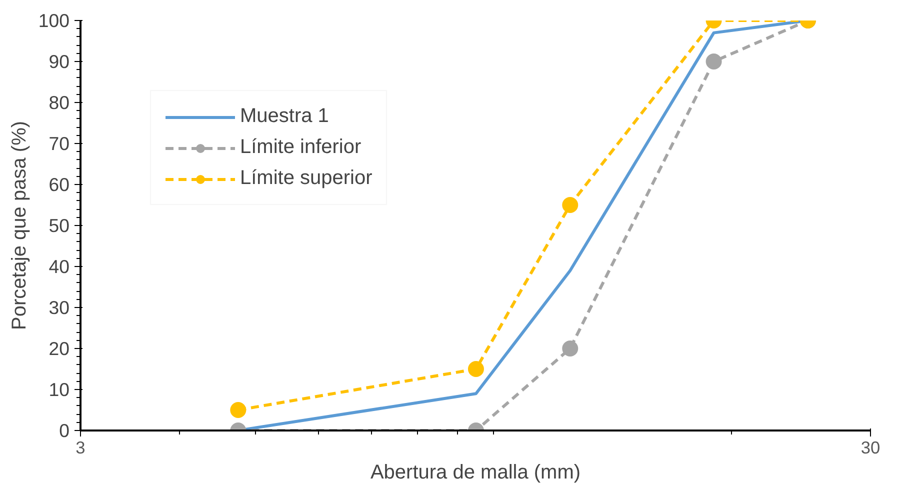 This screenshot has height=497, width=909. What do you see at coordinates (59, 389) in the screenshot?
I see `y-tick-label: 10` at bounding box center [59, 389].